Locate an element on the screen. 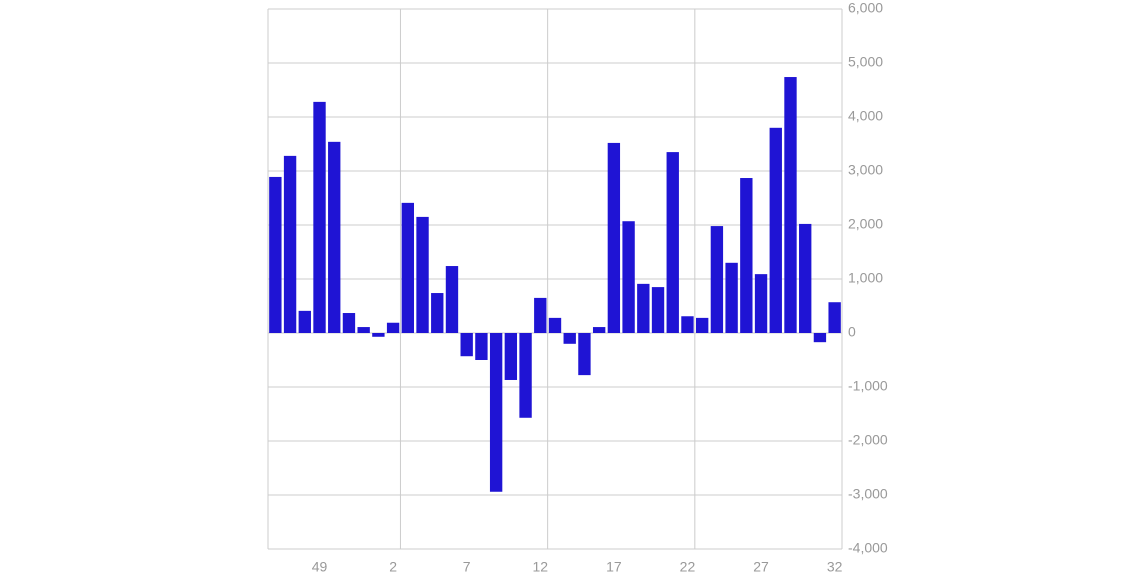 The width and height of the screenshot is (1124, 582). x-tick-label: 17 is located at coordinates (614, 567).